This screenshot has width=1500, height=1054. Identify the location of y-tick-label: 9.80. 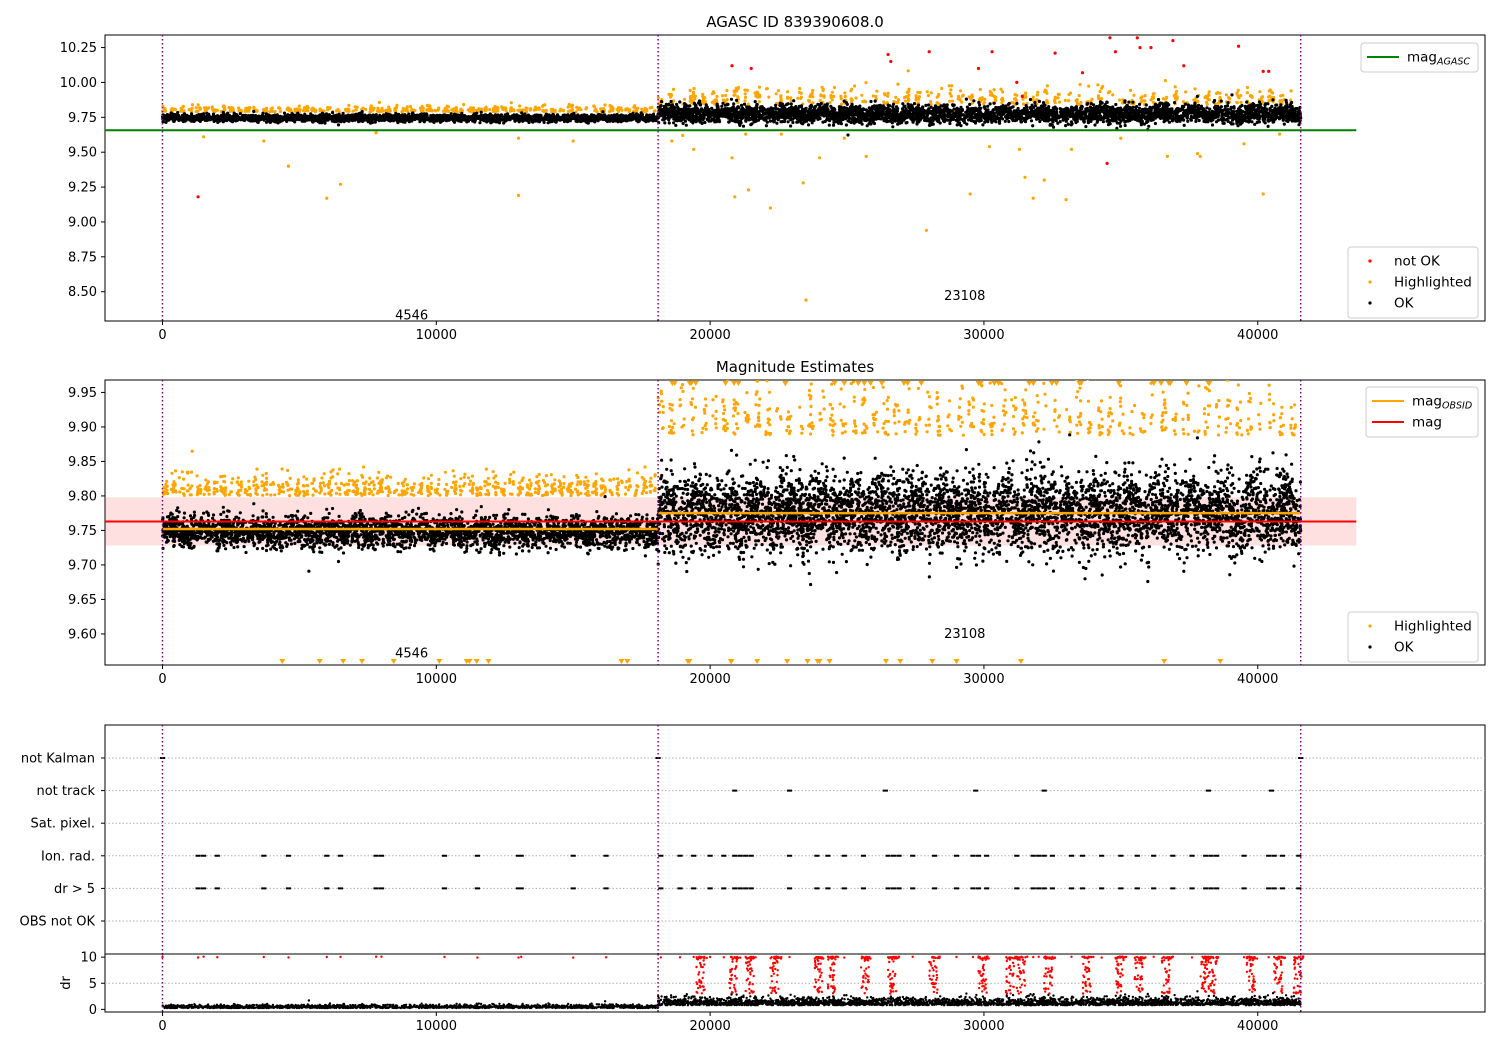
(82, 496).